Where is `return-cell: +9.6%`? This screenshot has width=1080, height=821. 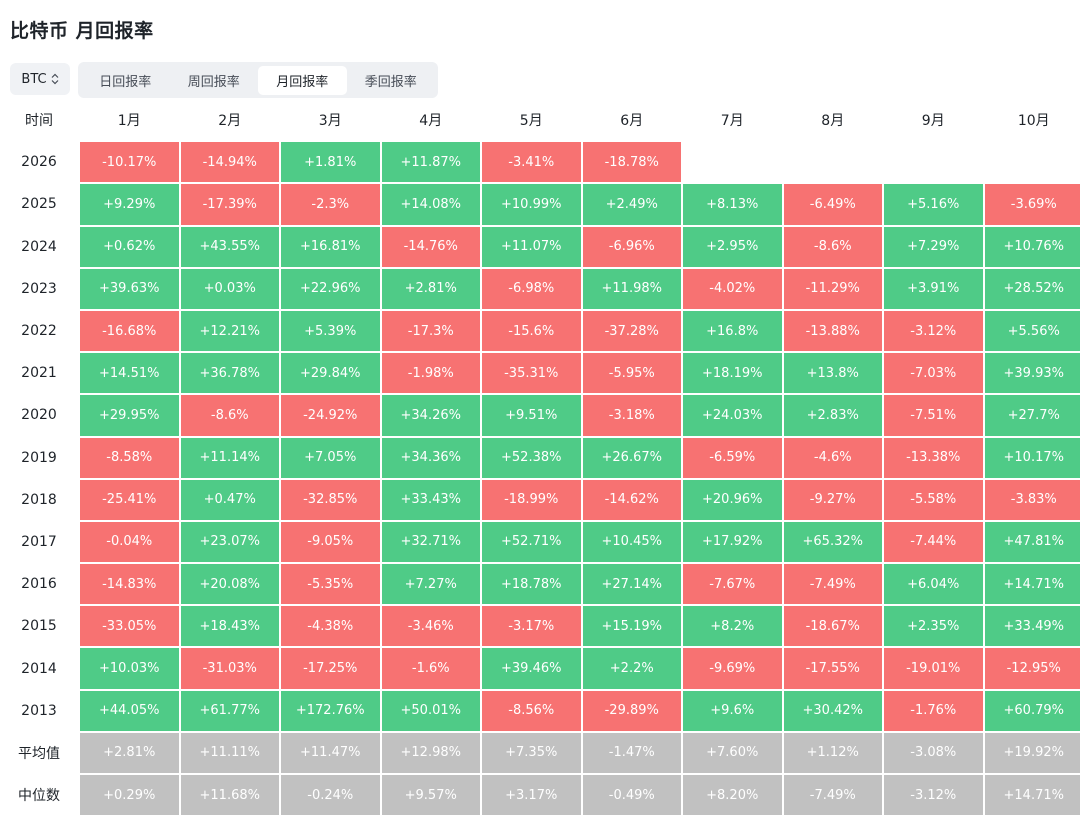 return-cell: +9.6% is located at coordinates (732, 710).